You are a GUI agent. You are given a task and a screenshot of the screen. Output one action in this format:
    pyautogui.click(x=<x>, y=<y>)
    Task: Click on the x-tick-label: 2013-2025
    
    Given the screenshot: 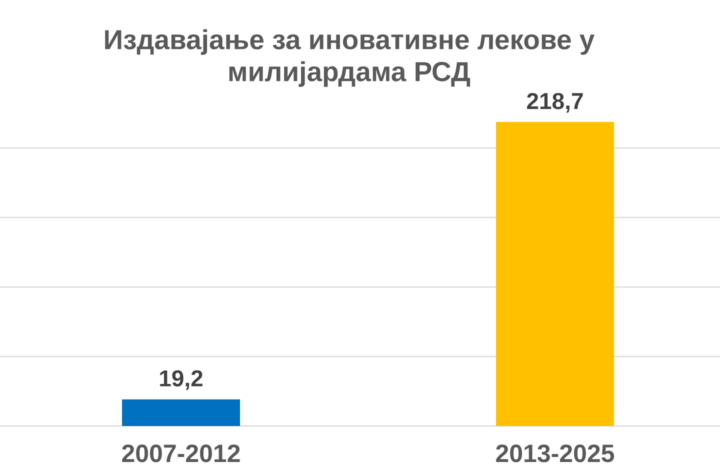 What is the action you would take?
    pyautogui.click(x=555, y=453)
    